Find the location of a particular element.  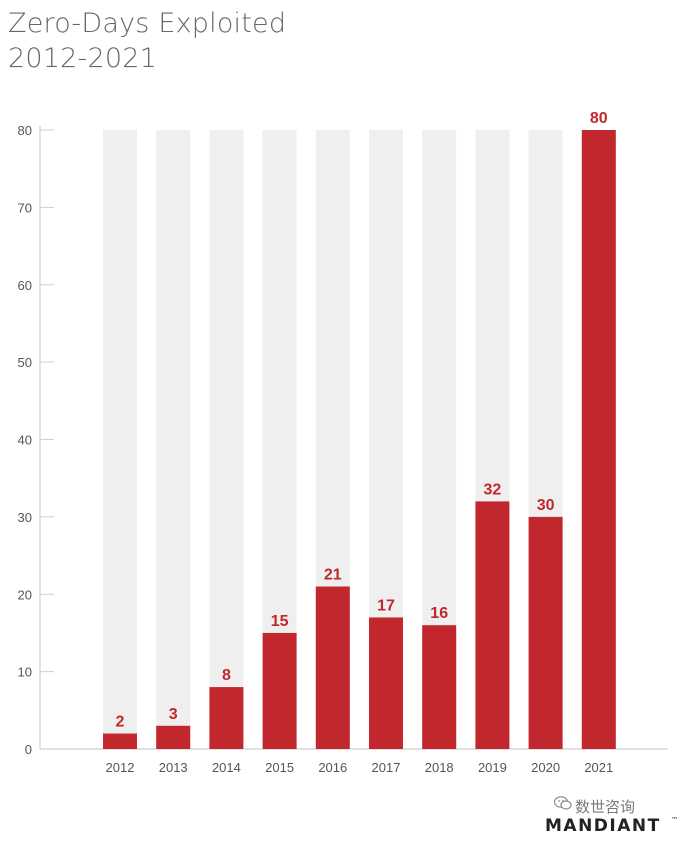

x-tick-label: 2012 is located at coordinates (120, 767).